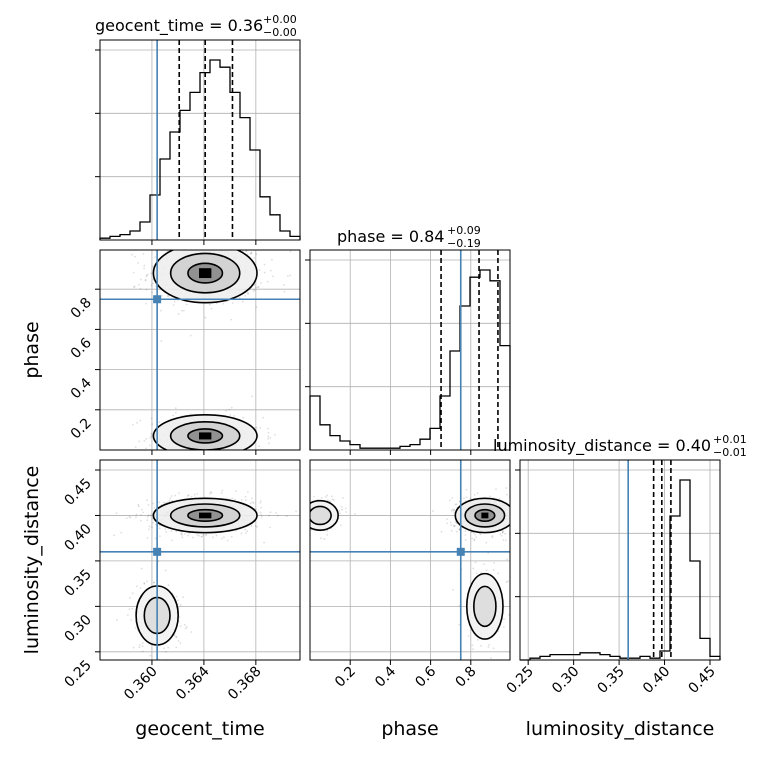 This screenshot has height=760, width=760. Describe the element at coordinates (77, 628) in the screenshot. I see `ytick-label-luminosity_distance-1: 0.30` at that location.